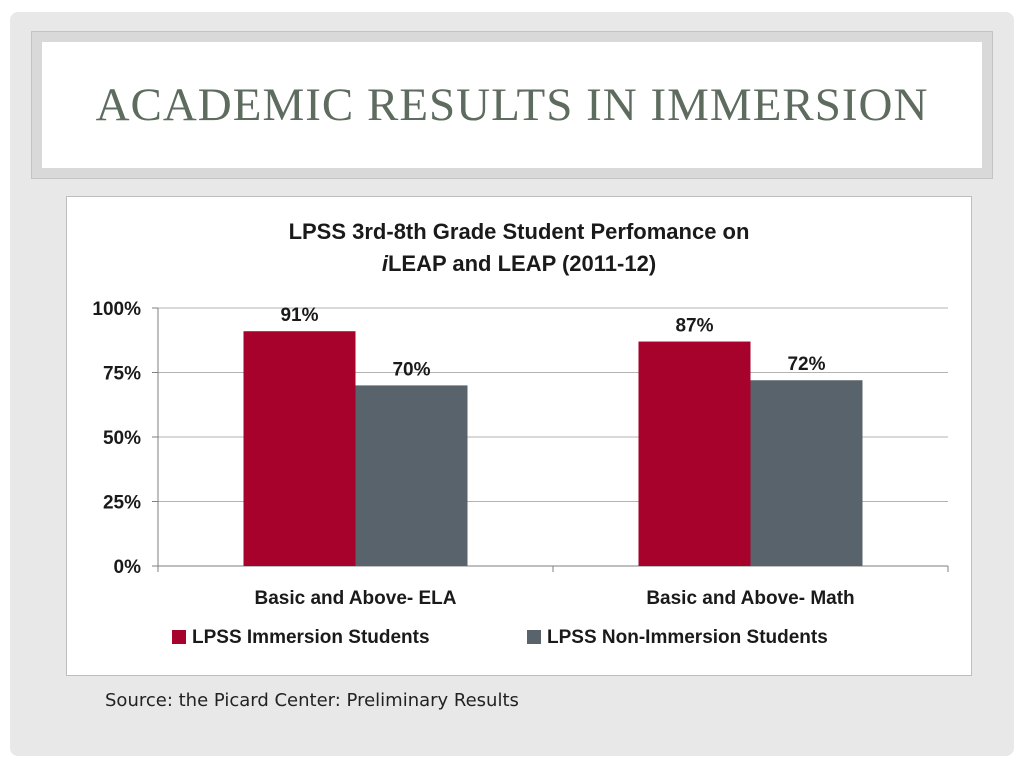  I want to click on data-label: 87%, so click(694, 326).